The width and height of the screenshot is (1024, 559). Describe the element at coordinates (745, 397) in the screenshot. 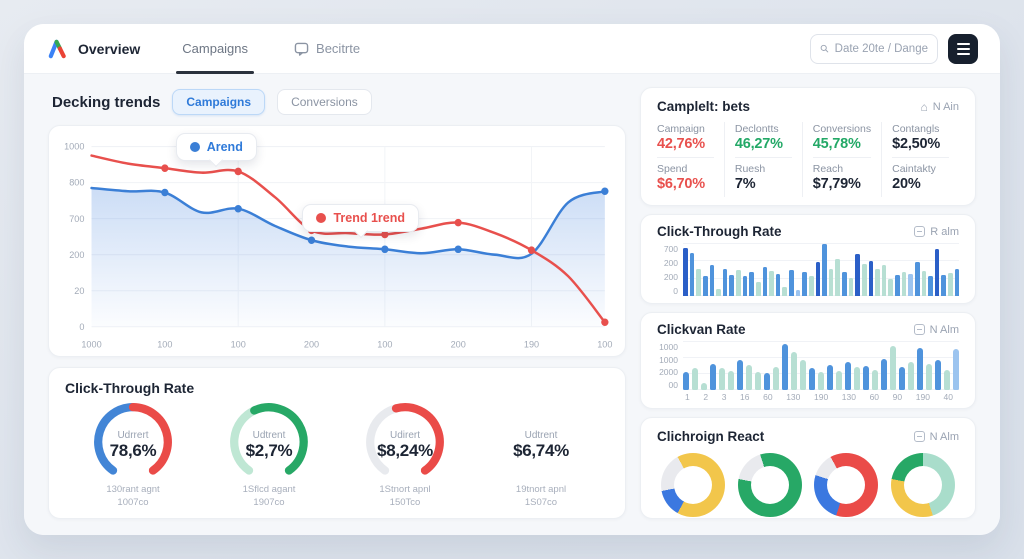

I see `bar-x-label: 16` at that location.